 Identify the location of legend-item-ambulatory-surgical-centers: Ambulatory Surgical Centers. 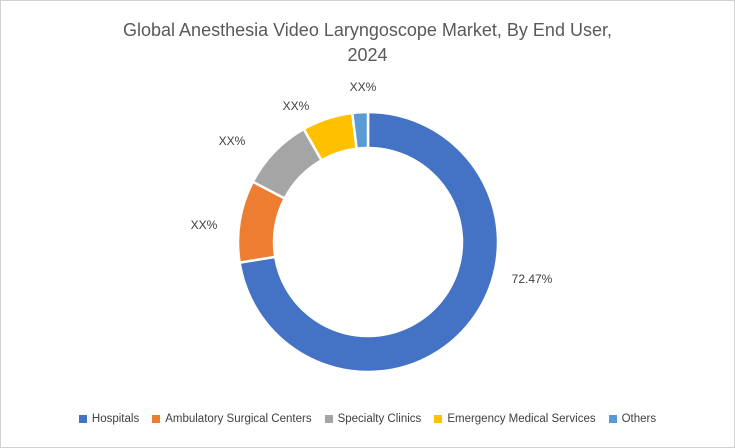
(232, 419).